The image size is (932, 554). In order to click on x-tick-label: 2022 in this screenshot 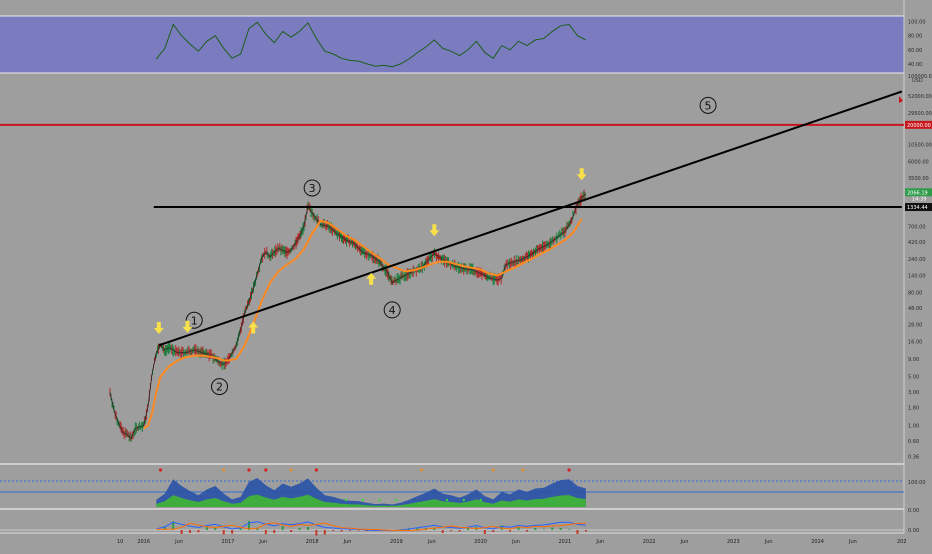, I will do `click(649, 542)`.